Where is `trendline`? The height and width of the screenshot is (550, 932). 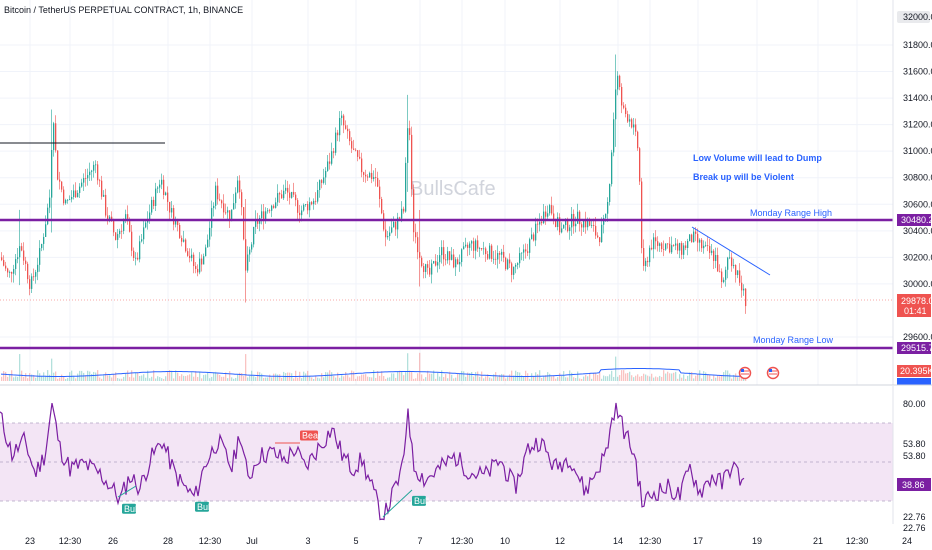 trendline is located at coordinates (731, 251).